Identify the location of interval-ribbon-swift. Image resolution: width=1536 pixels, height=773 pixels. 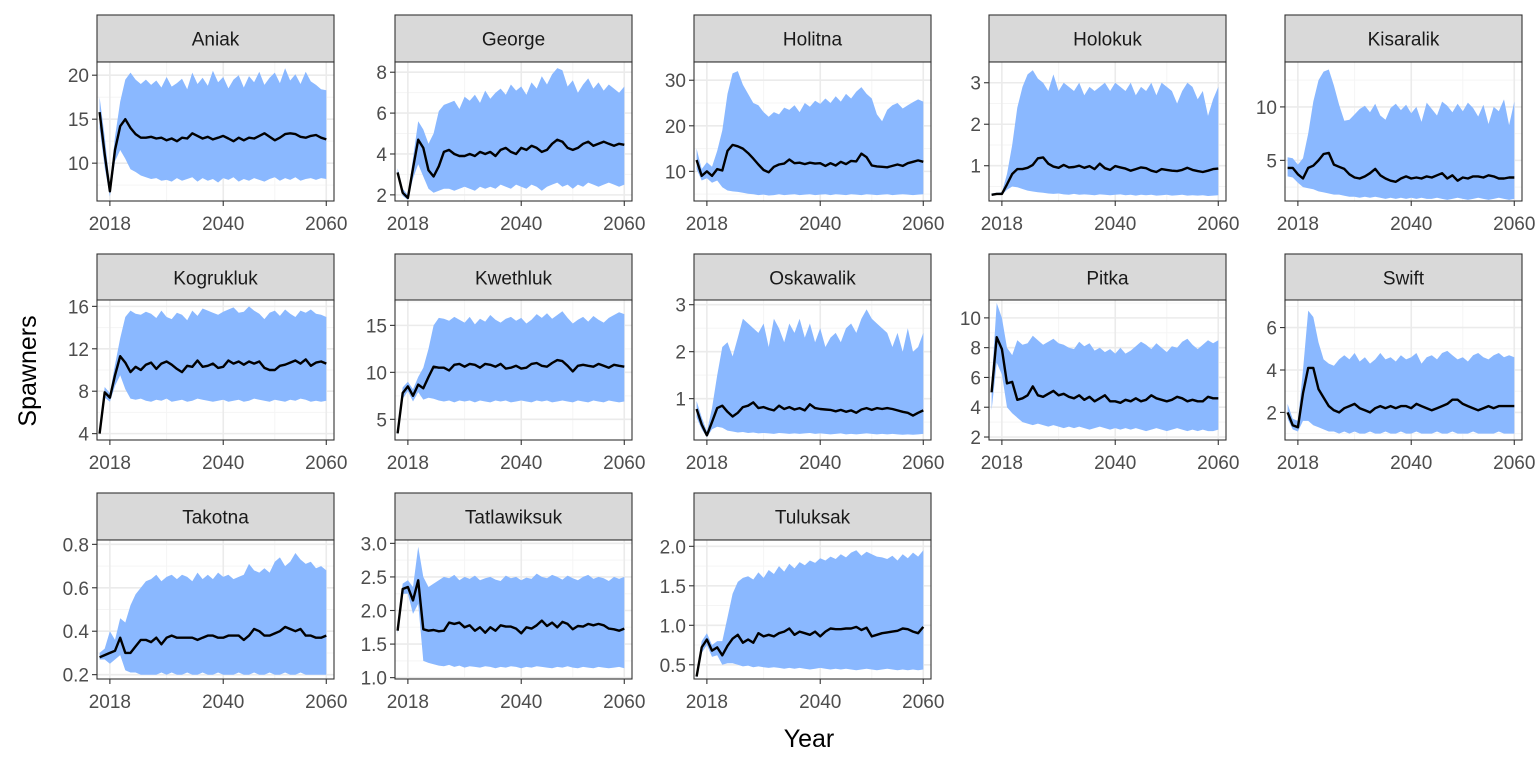
(1401, 372).